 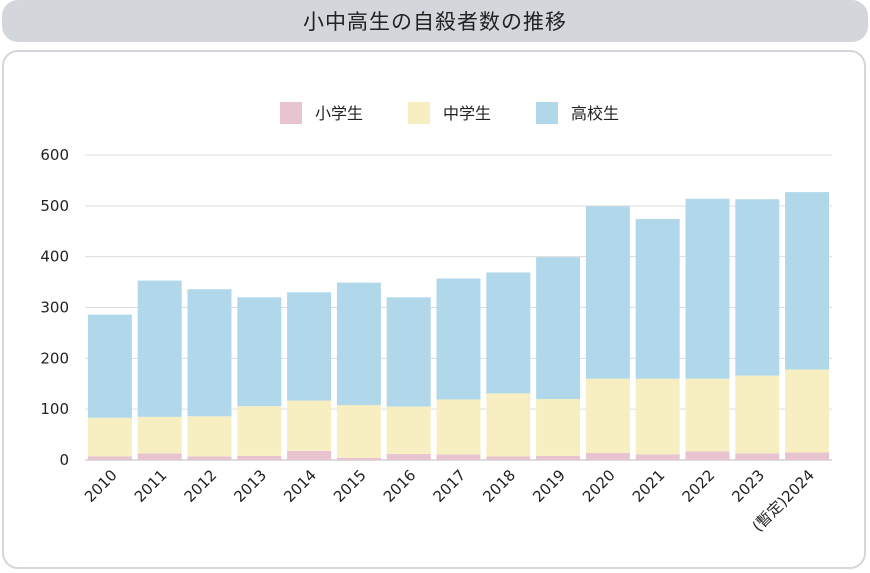 What do you see at coordinates (64, 460) in the screenshot?
I see `y-tick-label: 0` at bounding box center [64, 460].